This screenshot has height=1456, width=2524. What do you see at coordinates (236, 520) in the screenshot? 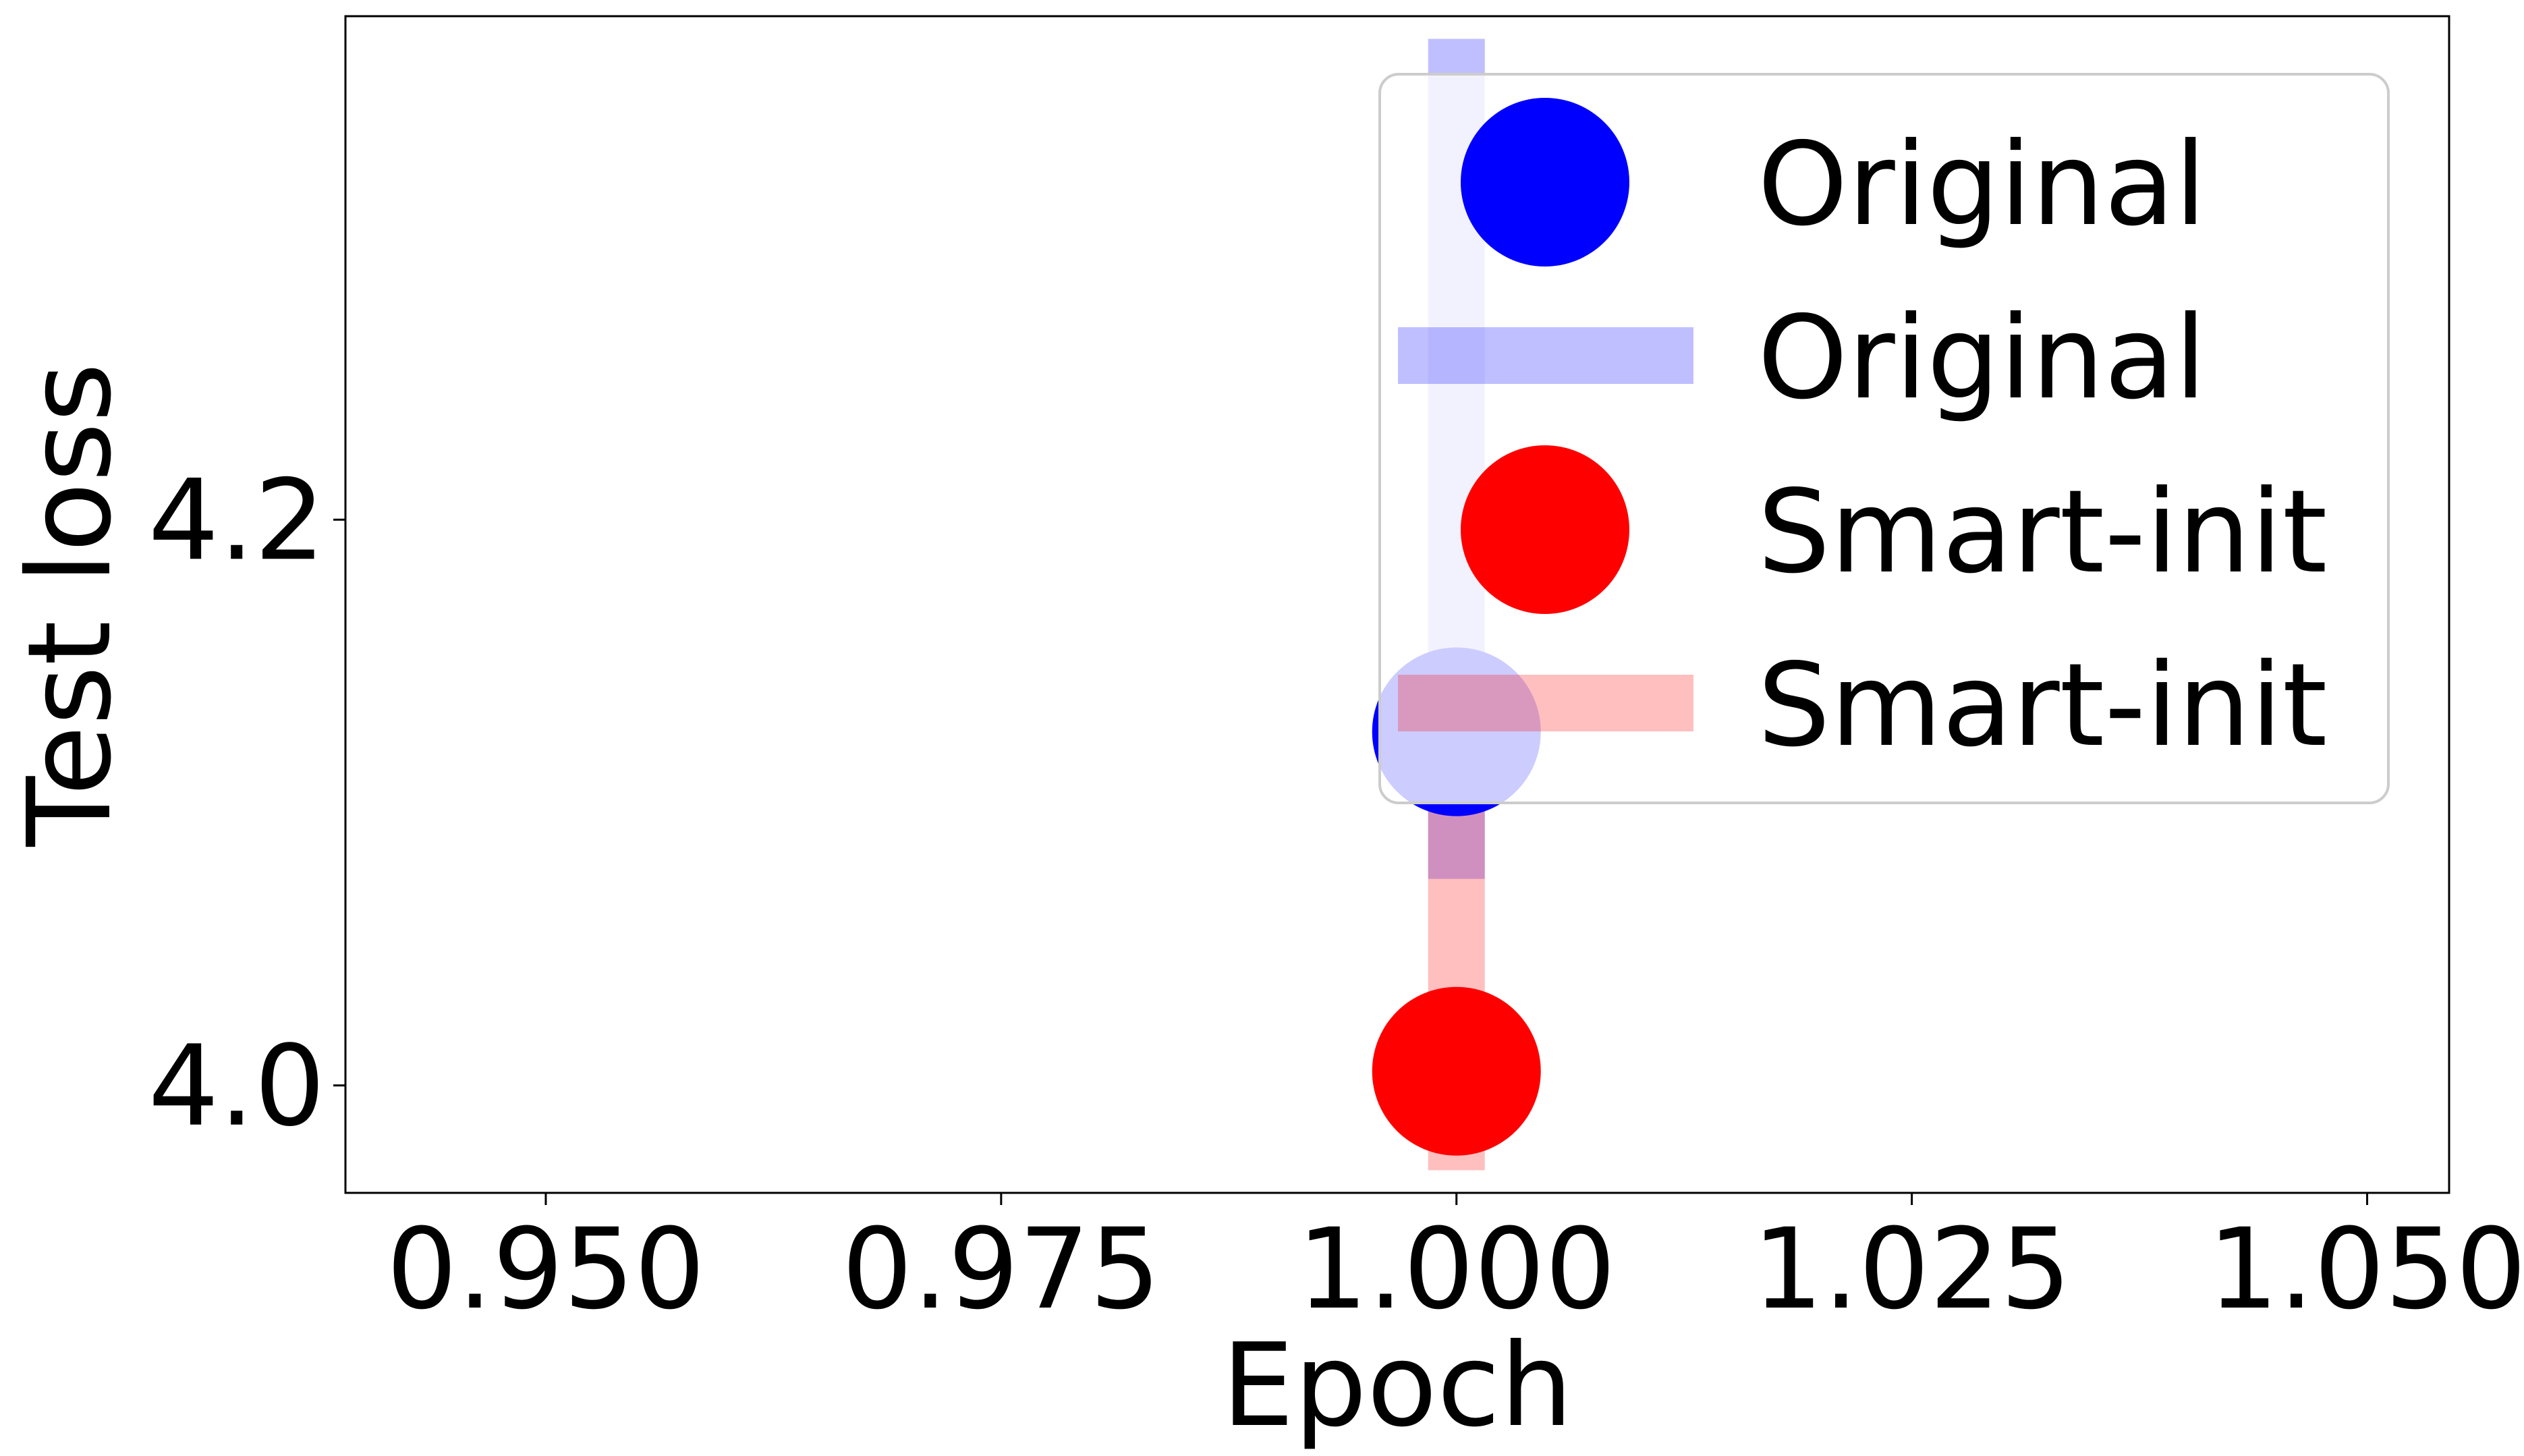
I see `y-tick-label: 4.2` at bounding box center [236, 520].